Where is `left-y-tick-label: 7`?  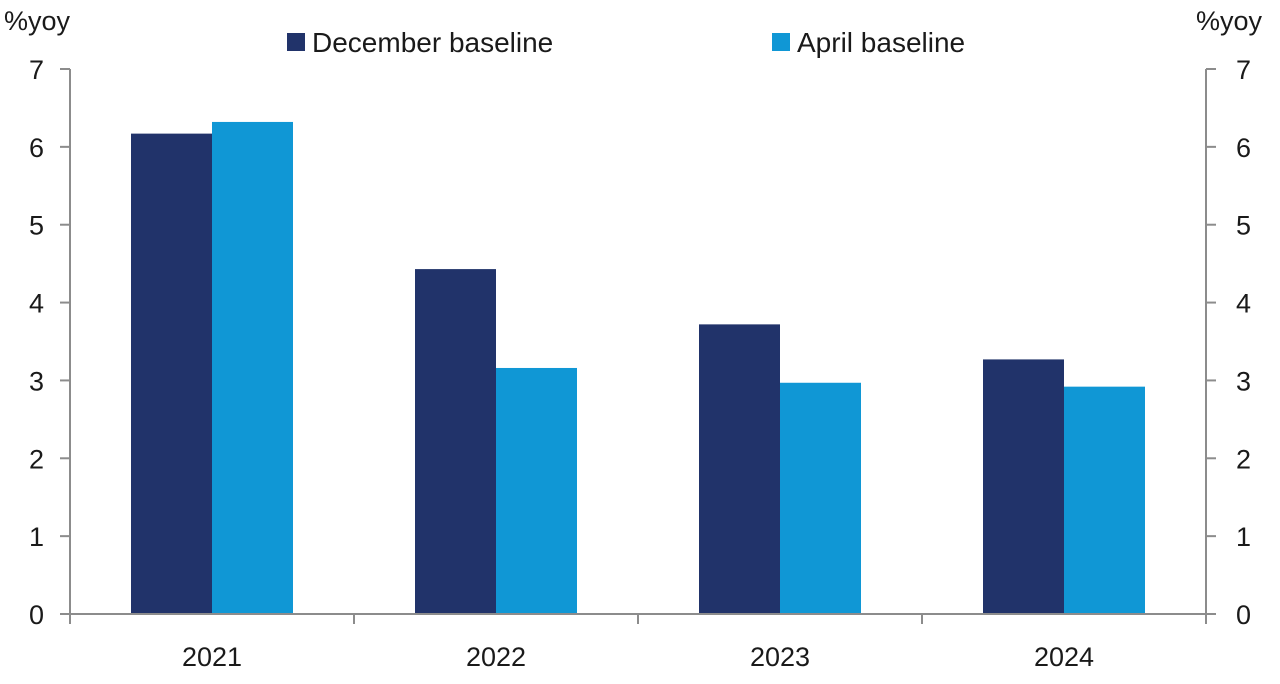 left-y-tick-label: 7 is located at coordinates (36, 70).